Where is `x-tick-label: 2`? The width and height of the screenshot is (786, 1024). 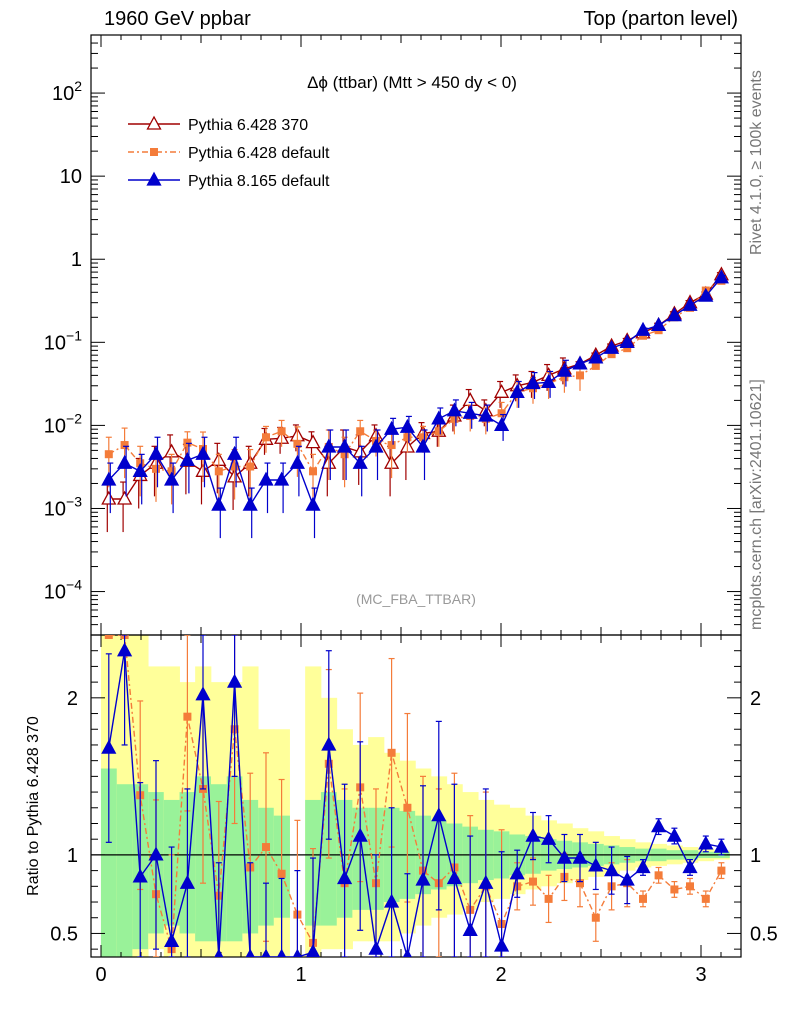
x-tick-label: 2 is located at coordinates (500, 975).